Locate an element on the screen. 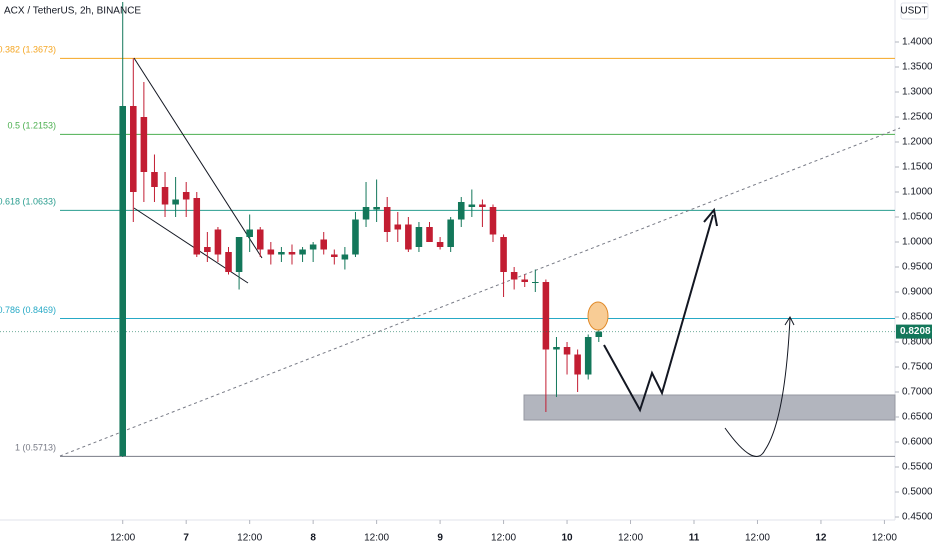 The image size is (932, 550). y-tick-label: 1.4000 is located at coordinates (917, 42).